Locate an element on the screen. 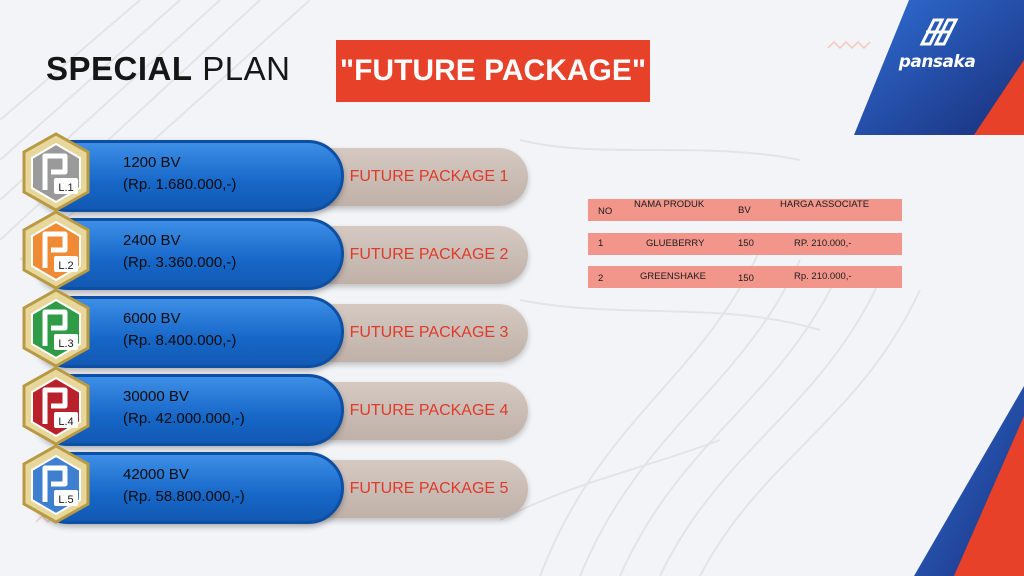 The width and height of the screenshot is (1024, 576). header-harga: HARGA ASSOCIATE is located at coordinates (825, 204).